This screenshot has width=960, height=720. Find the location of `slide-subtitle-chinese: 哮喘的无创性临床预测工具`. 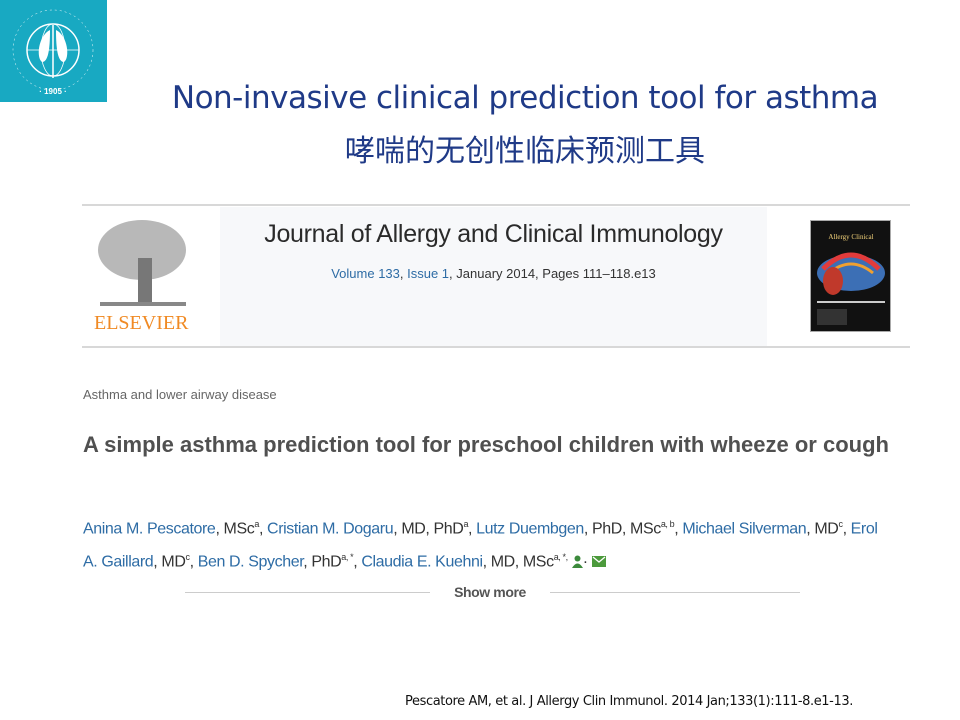

slide-subtitle-chinese: 哮喘的无创性临床预测工具 is located at coordinates (525, 151).